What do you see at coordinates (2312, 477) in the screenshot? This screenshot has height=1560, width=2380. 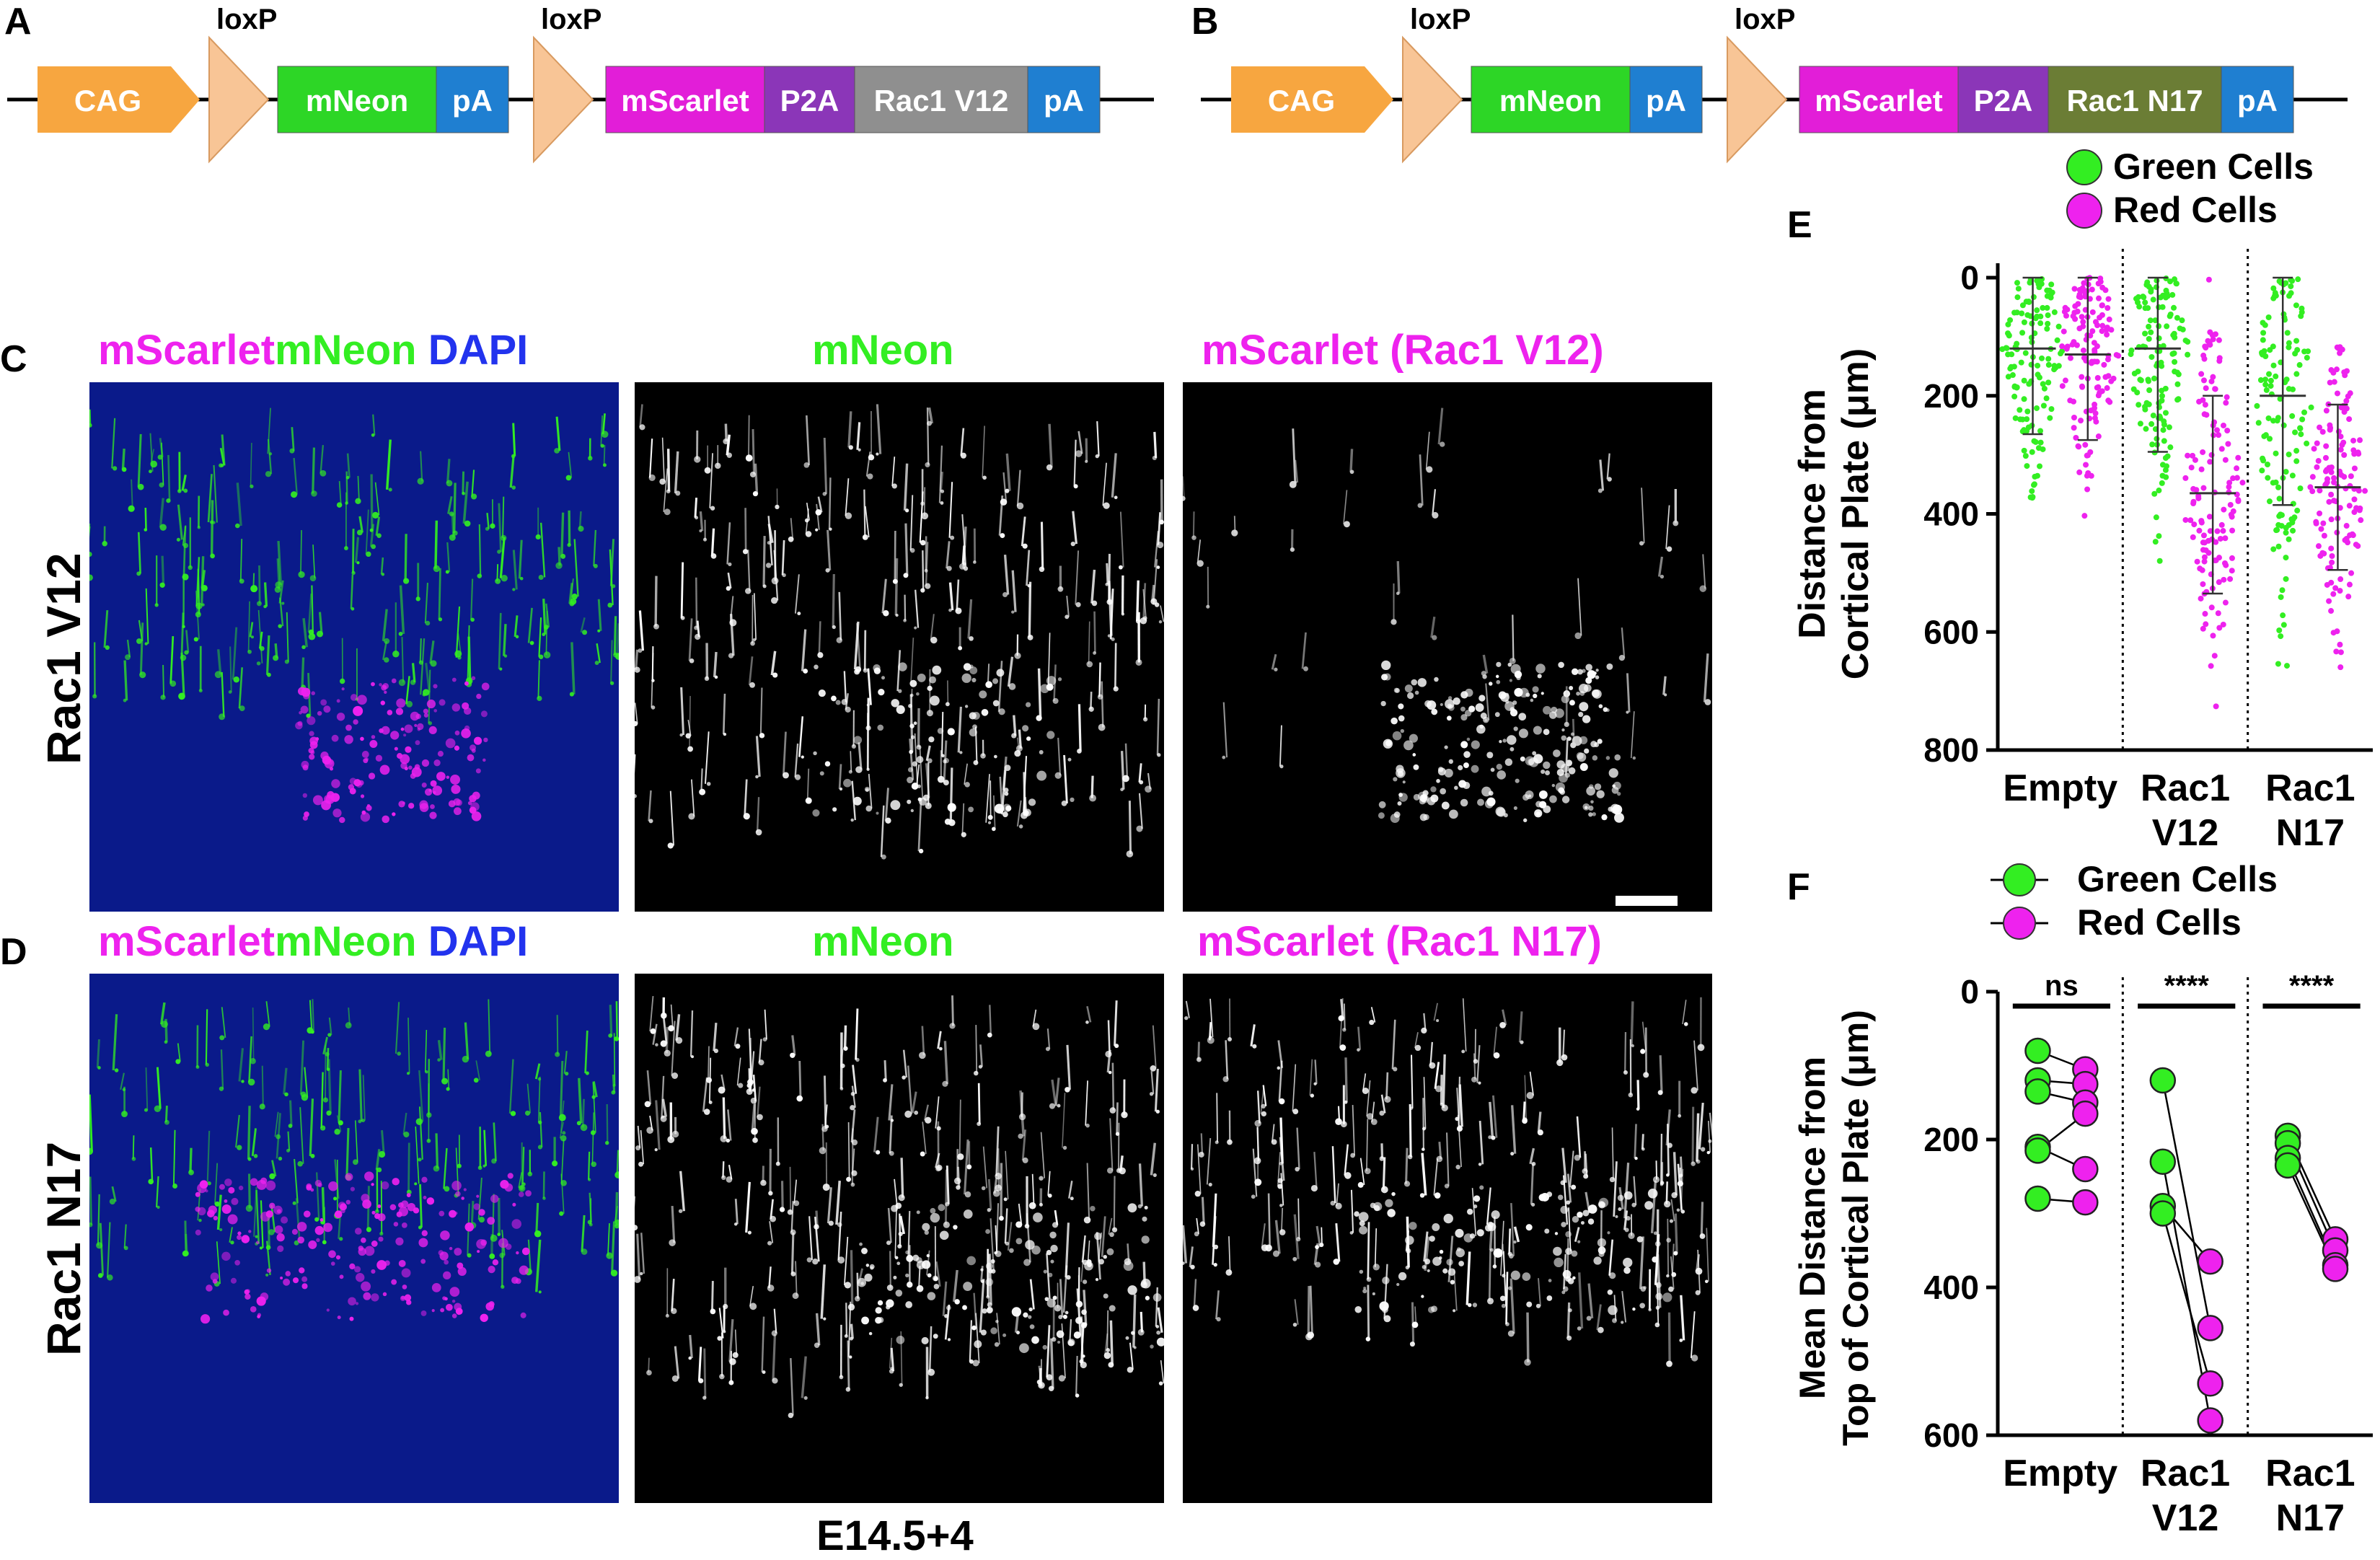 I see `point-e-2-red` at bounding box center [2312, 477].